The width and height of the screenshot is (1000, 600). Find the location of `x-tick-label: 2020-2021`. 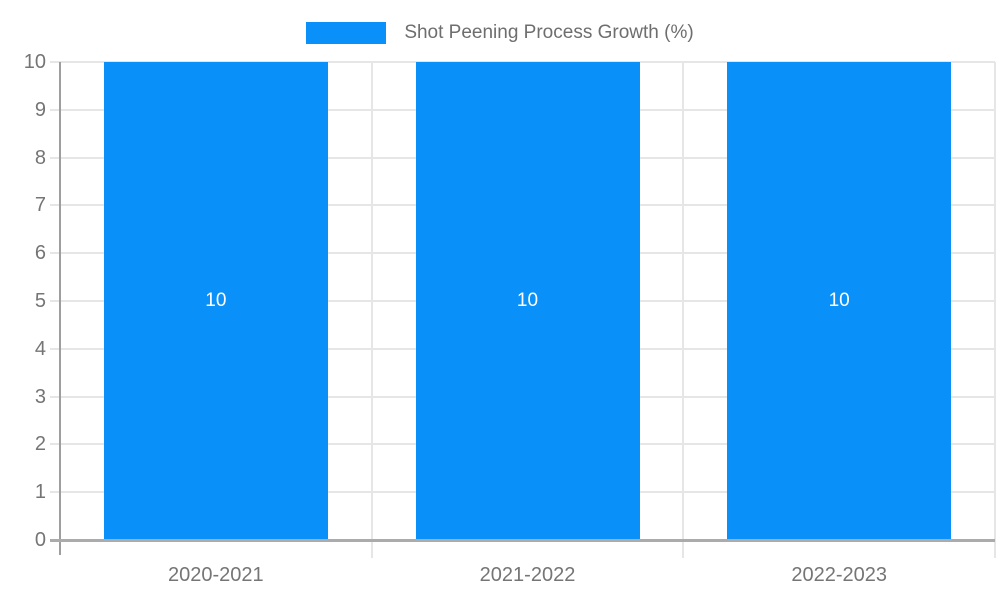

x-tick-label: 2020-2021 is located at coordinates (216, 575).